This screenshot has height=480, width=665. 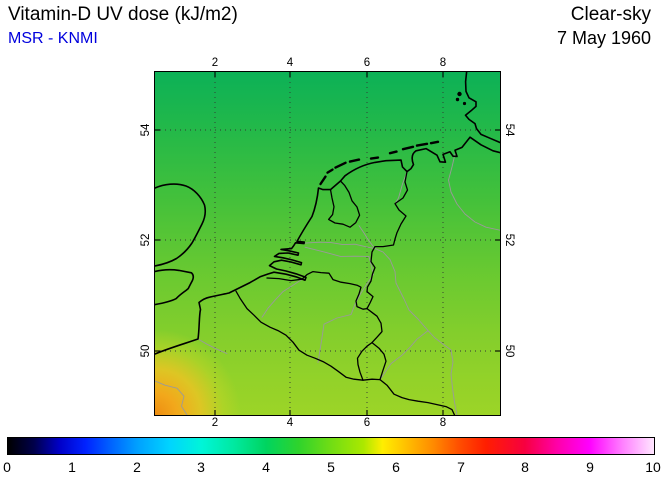 What do you see at coordinates (212, 346) in the screenshot?
I see `somme-river` at bounding box center [212, 346].